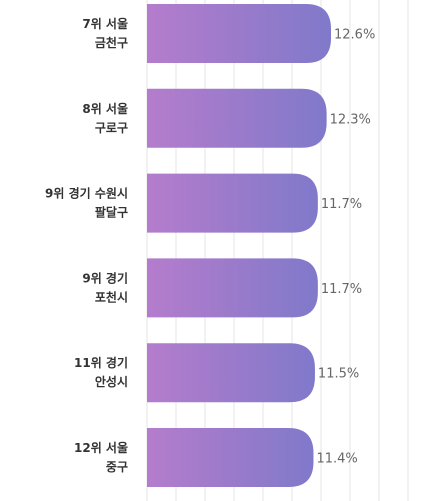  What do you see at coordinates (101, 362) in the screenshot?
I see `category-label-line: 11위 경기` at bounding box center [101, 362].